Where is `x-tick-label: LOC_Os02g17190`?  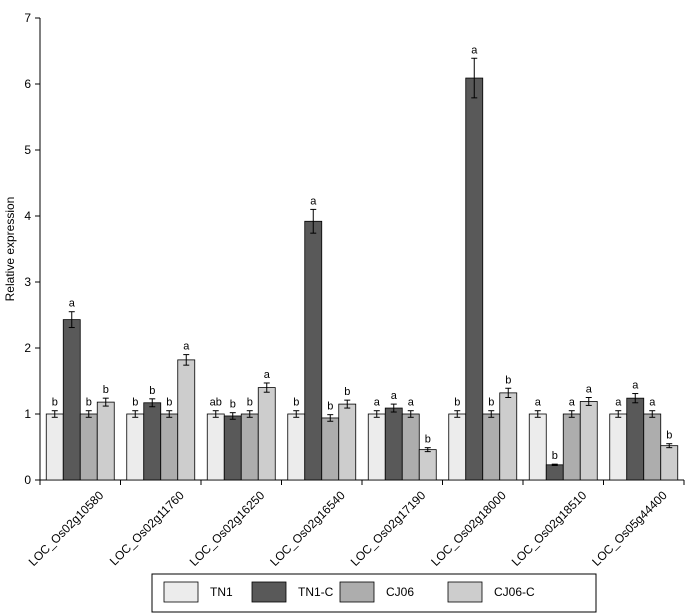 x-tick-label: LOC_Os02g17190 is located at coordinates (388, 528).